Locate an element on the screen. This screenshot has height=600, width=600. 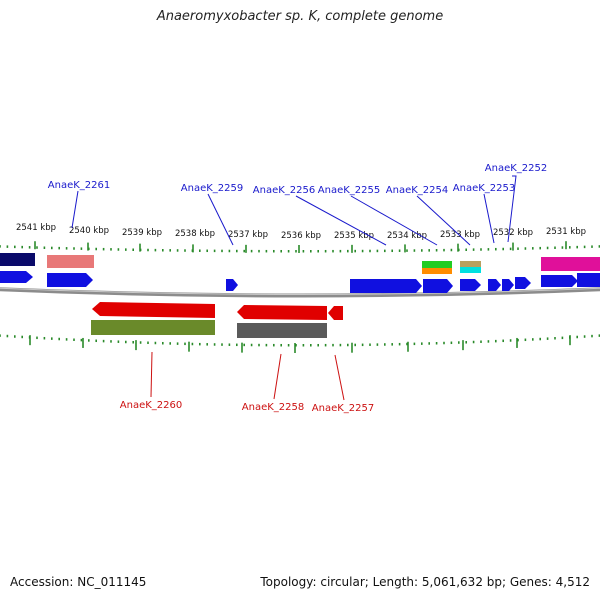
feature-green is located at coordinates (437, 264).